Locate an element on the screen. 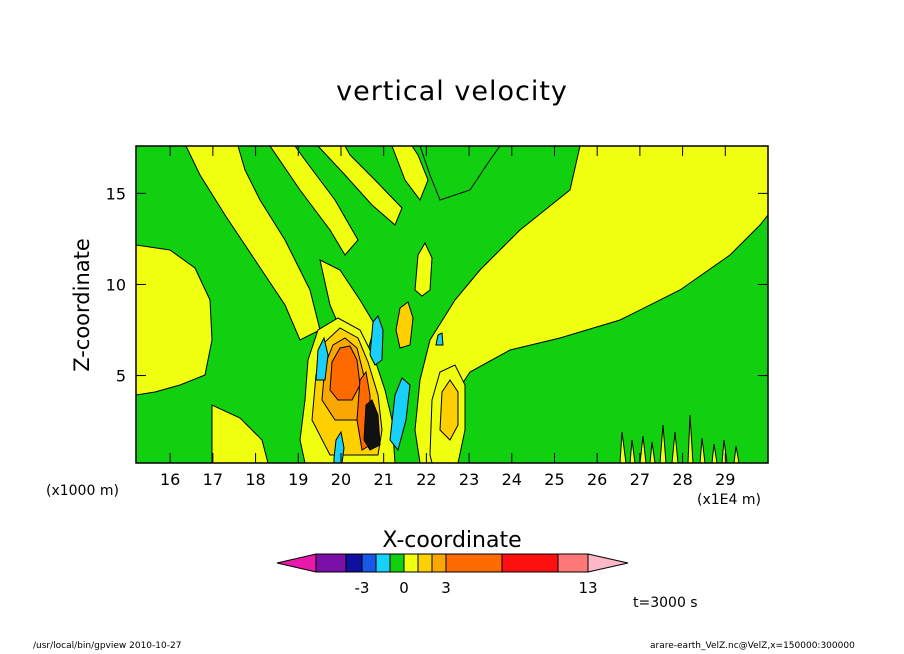 This screenshot has height=654, width=904. time-label: t=3000 s is located at coordinates (665, 603).